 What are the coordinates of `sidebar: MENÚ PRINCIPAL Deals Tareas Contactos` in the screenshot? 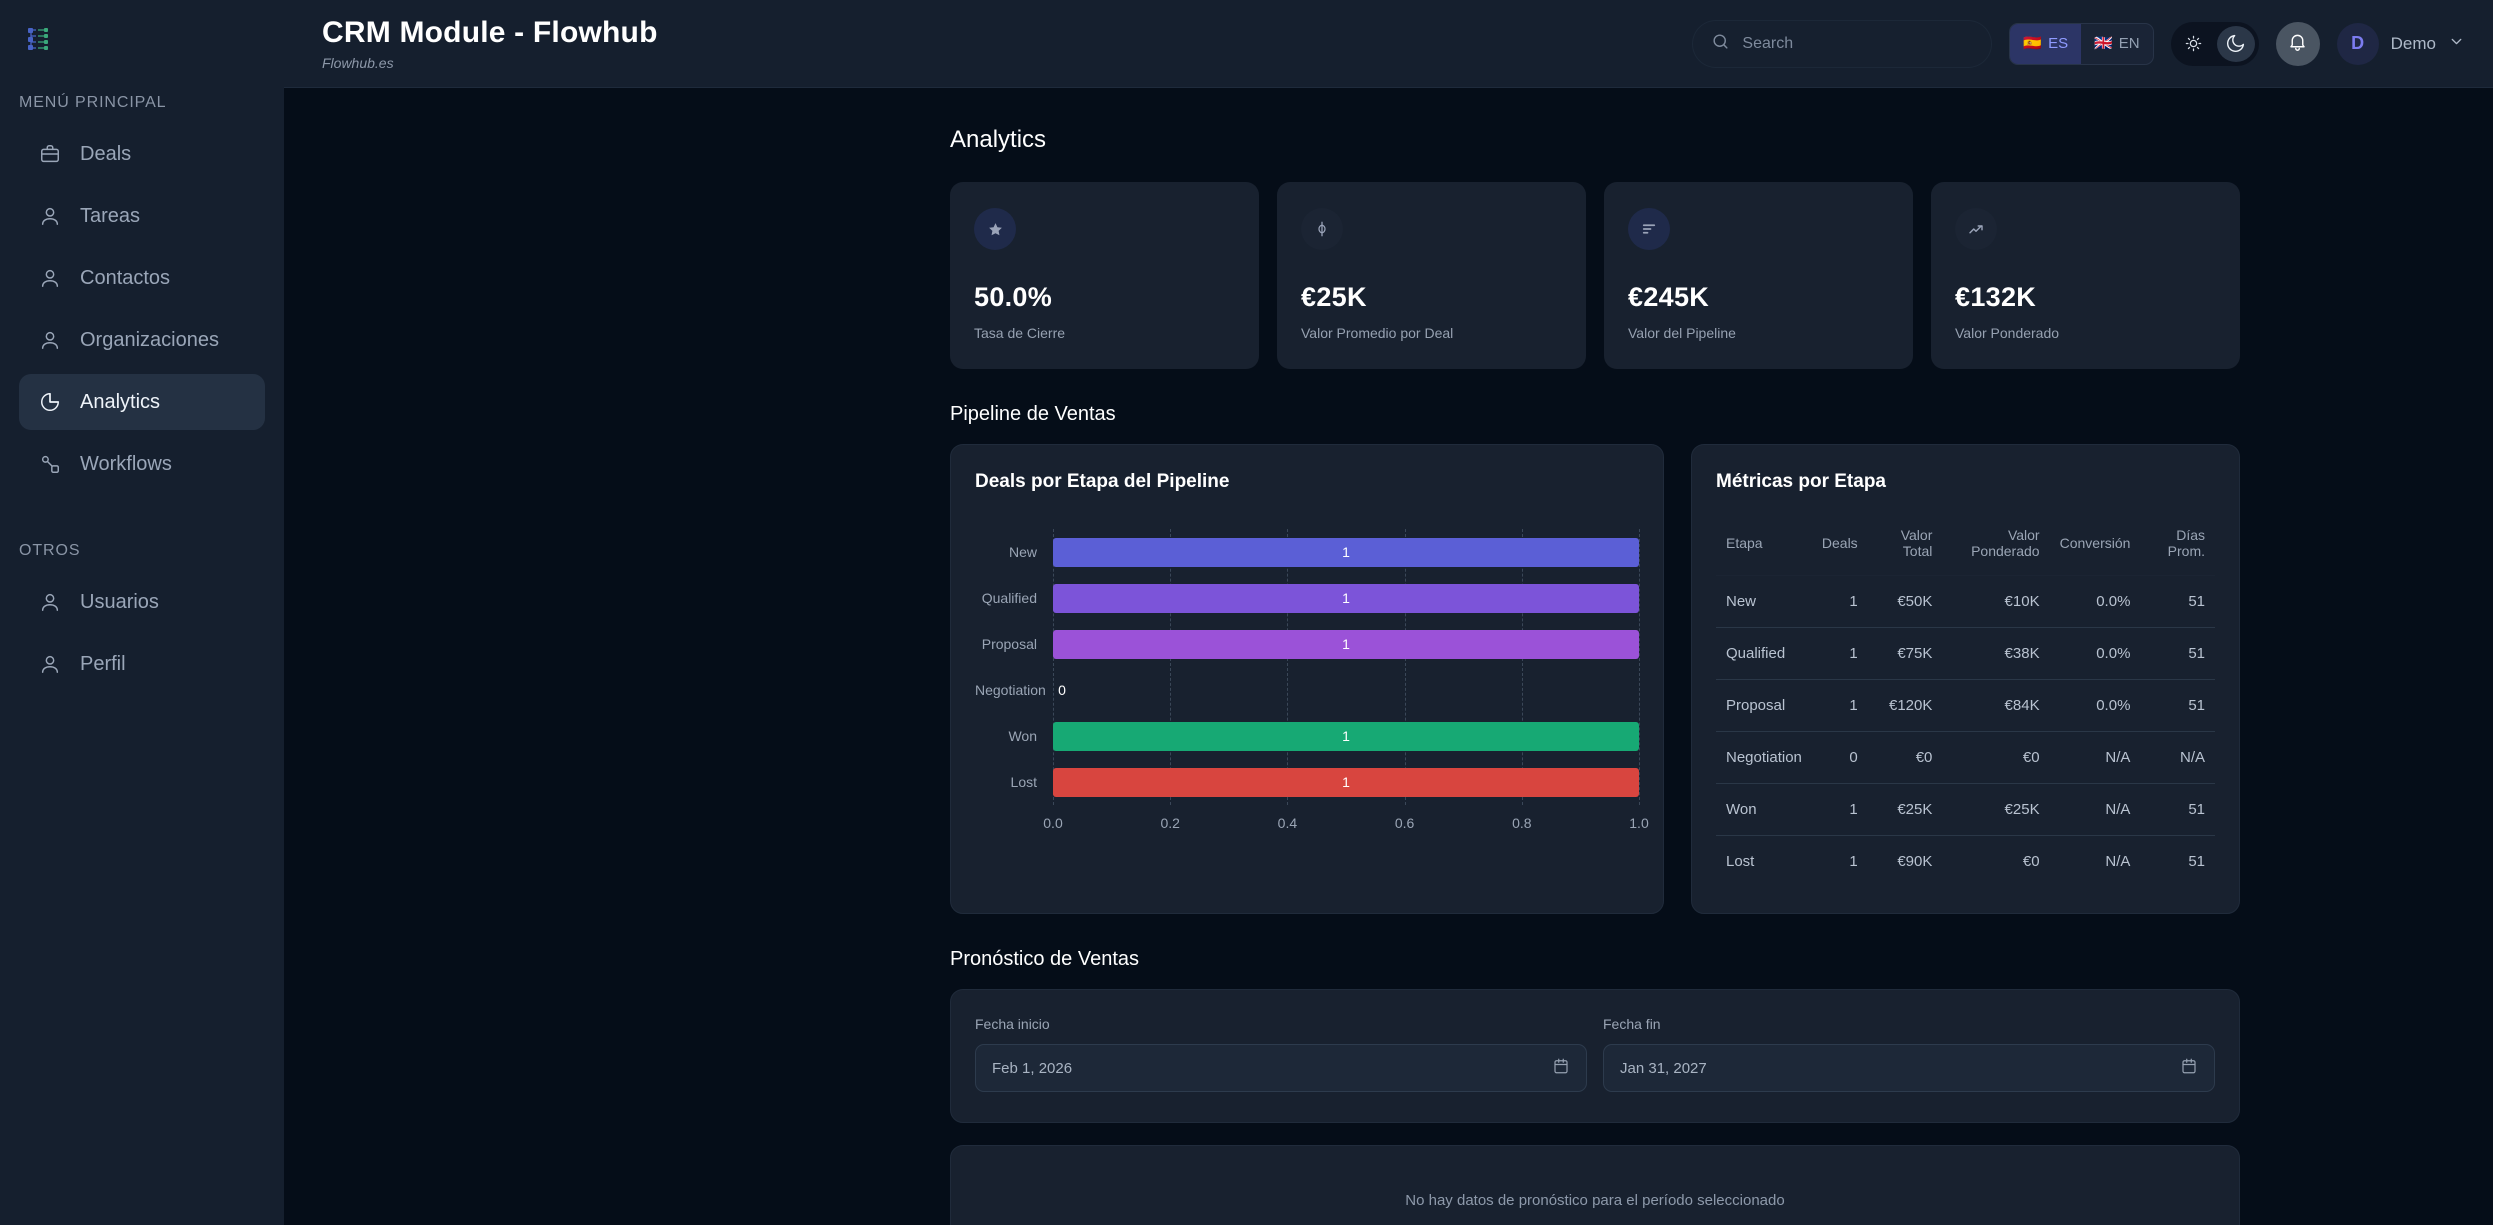 It's located at (142, 612).